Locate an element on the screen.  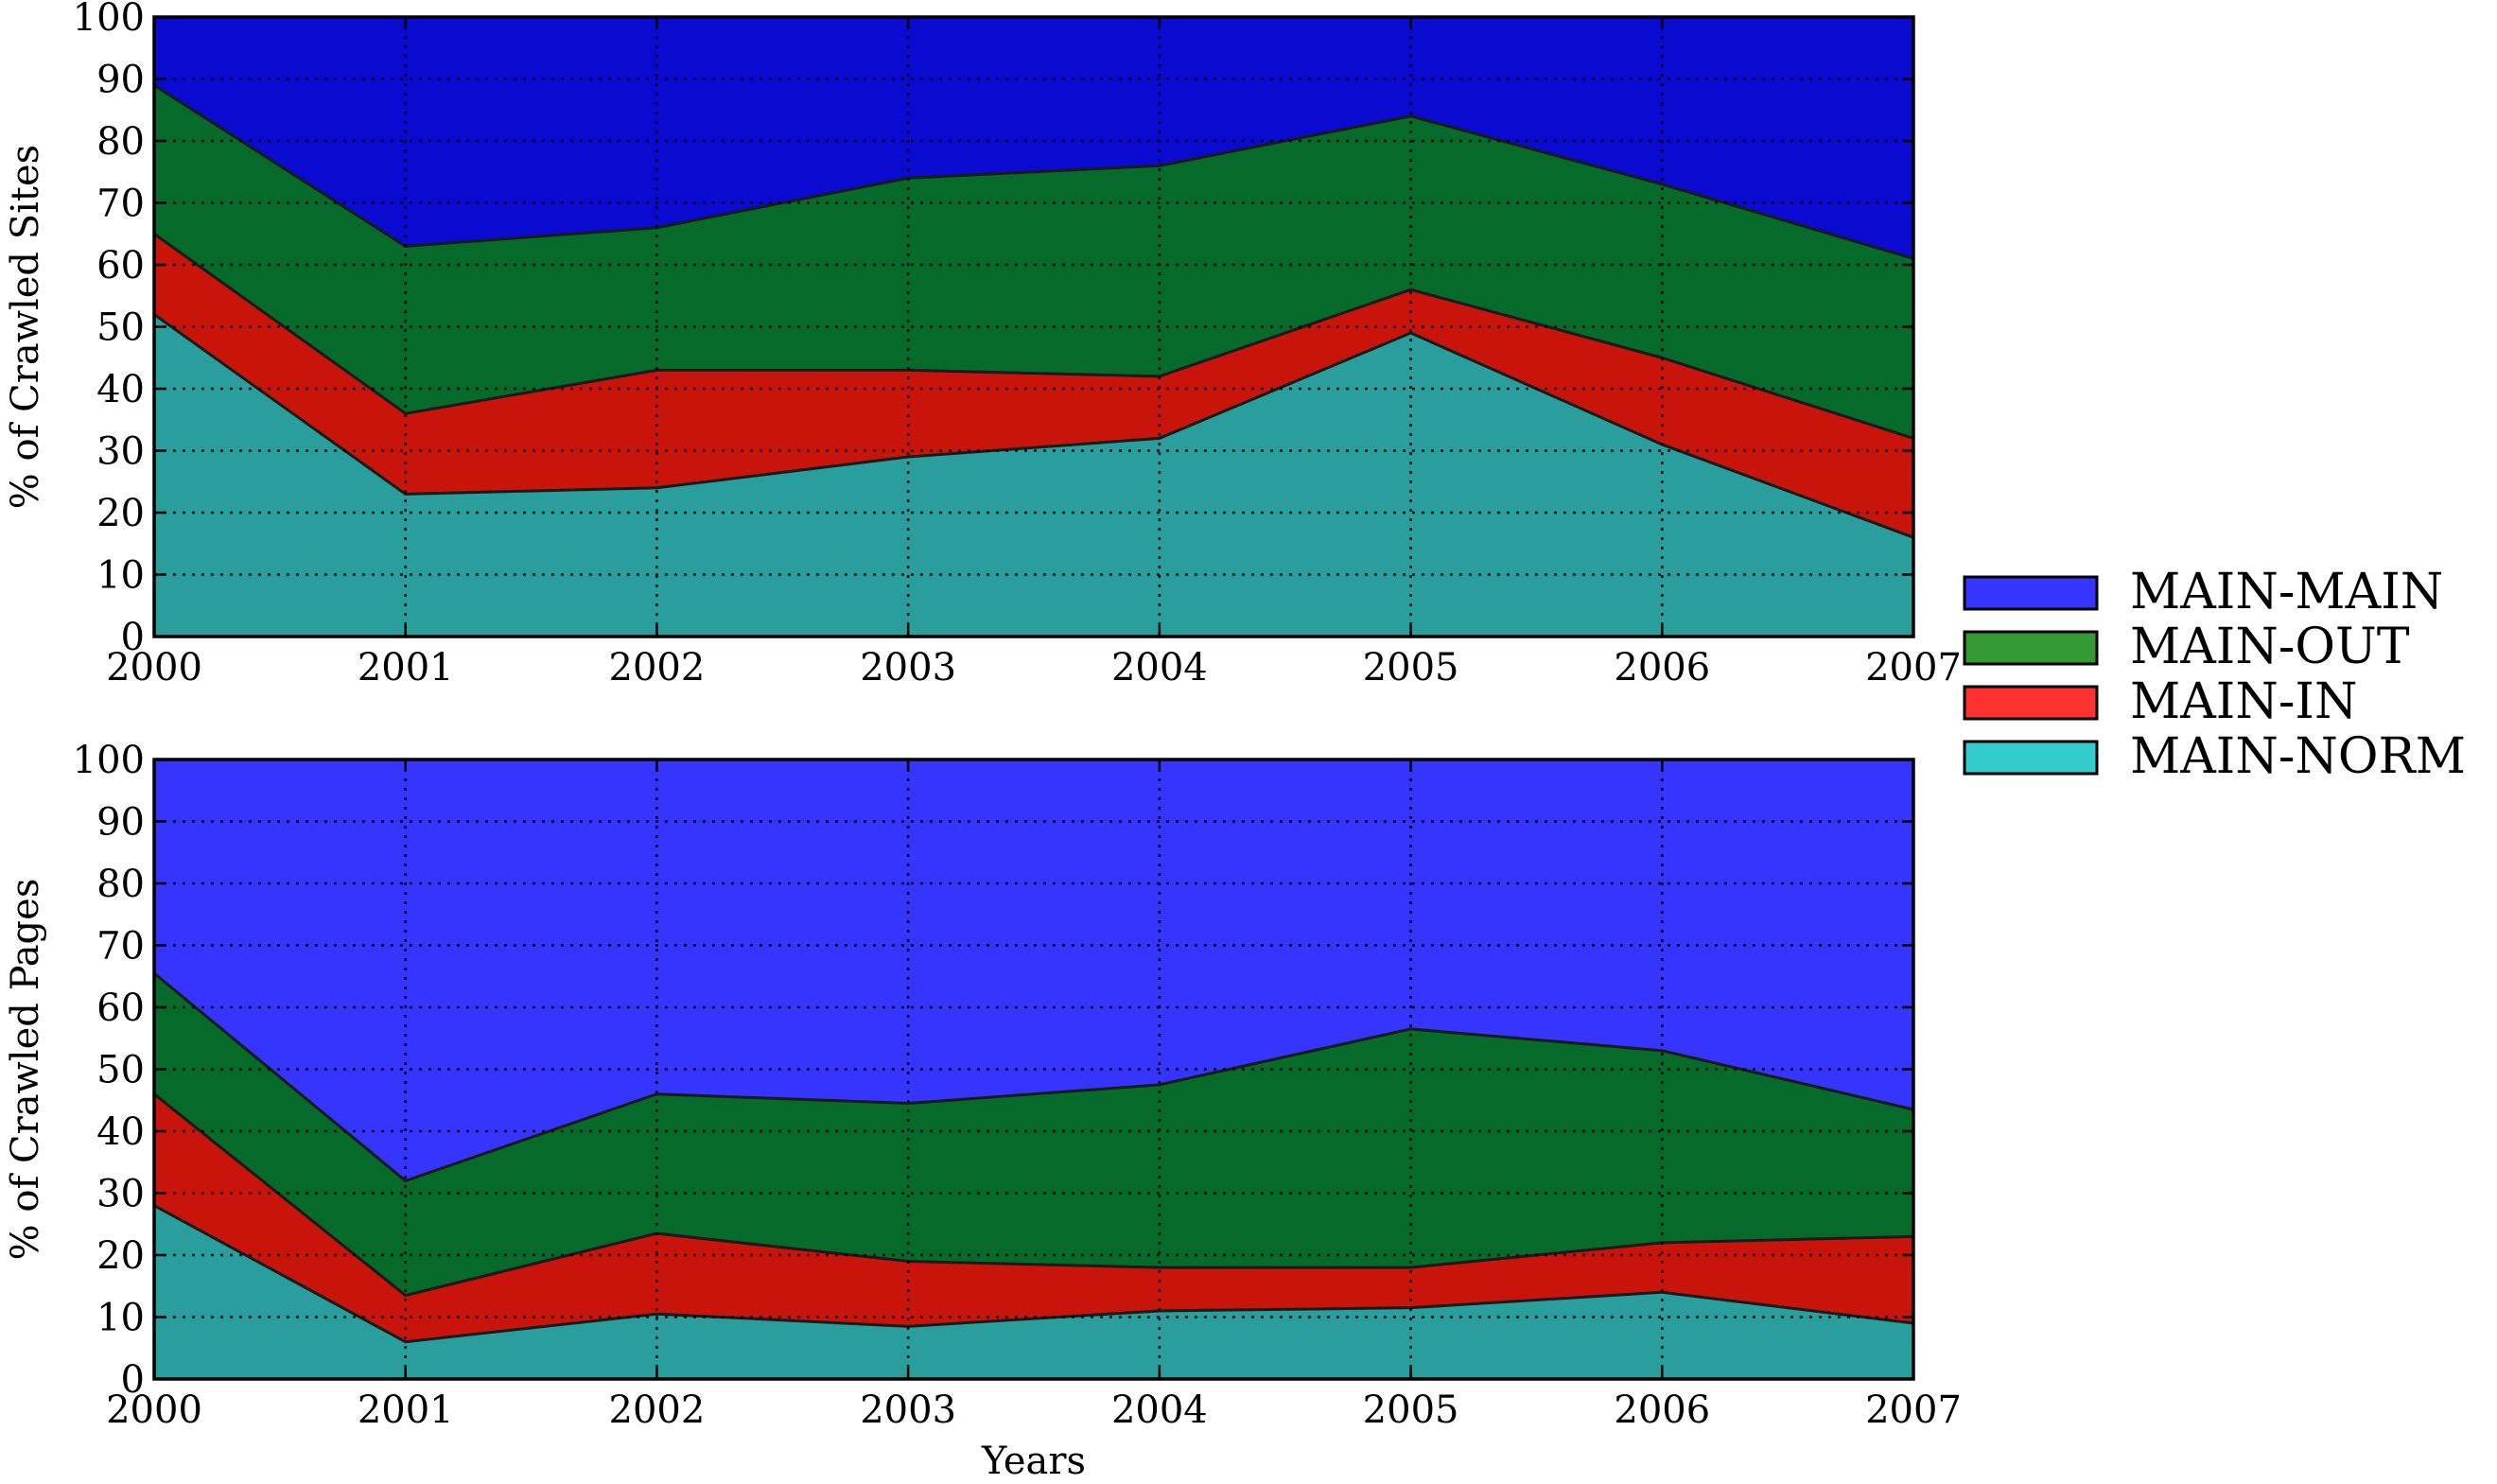
legend-item-main-main: MAIN-MAIN is located at coordinates (2203, 592).